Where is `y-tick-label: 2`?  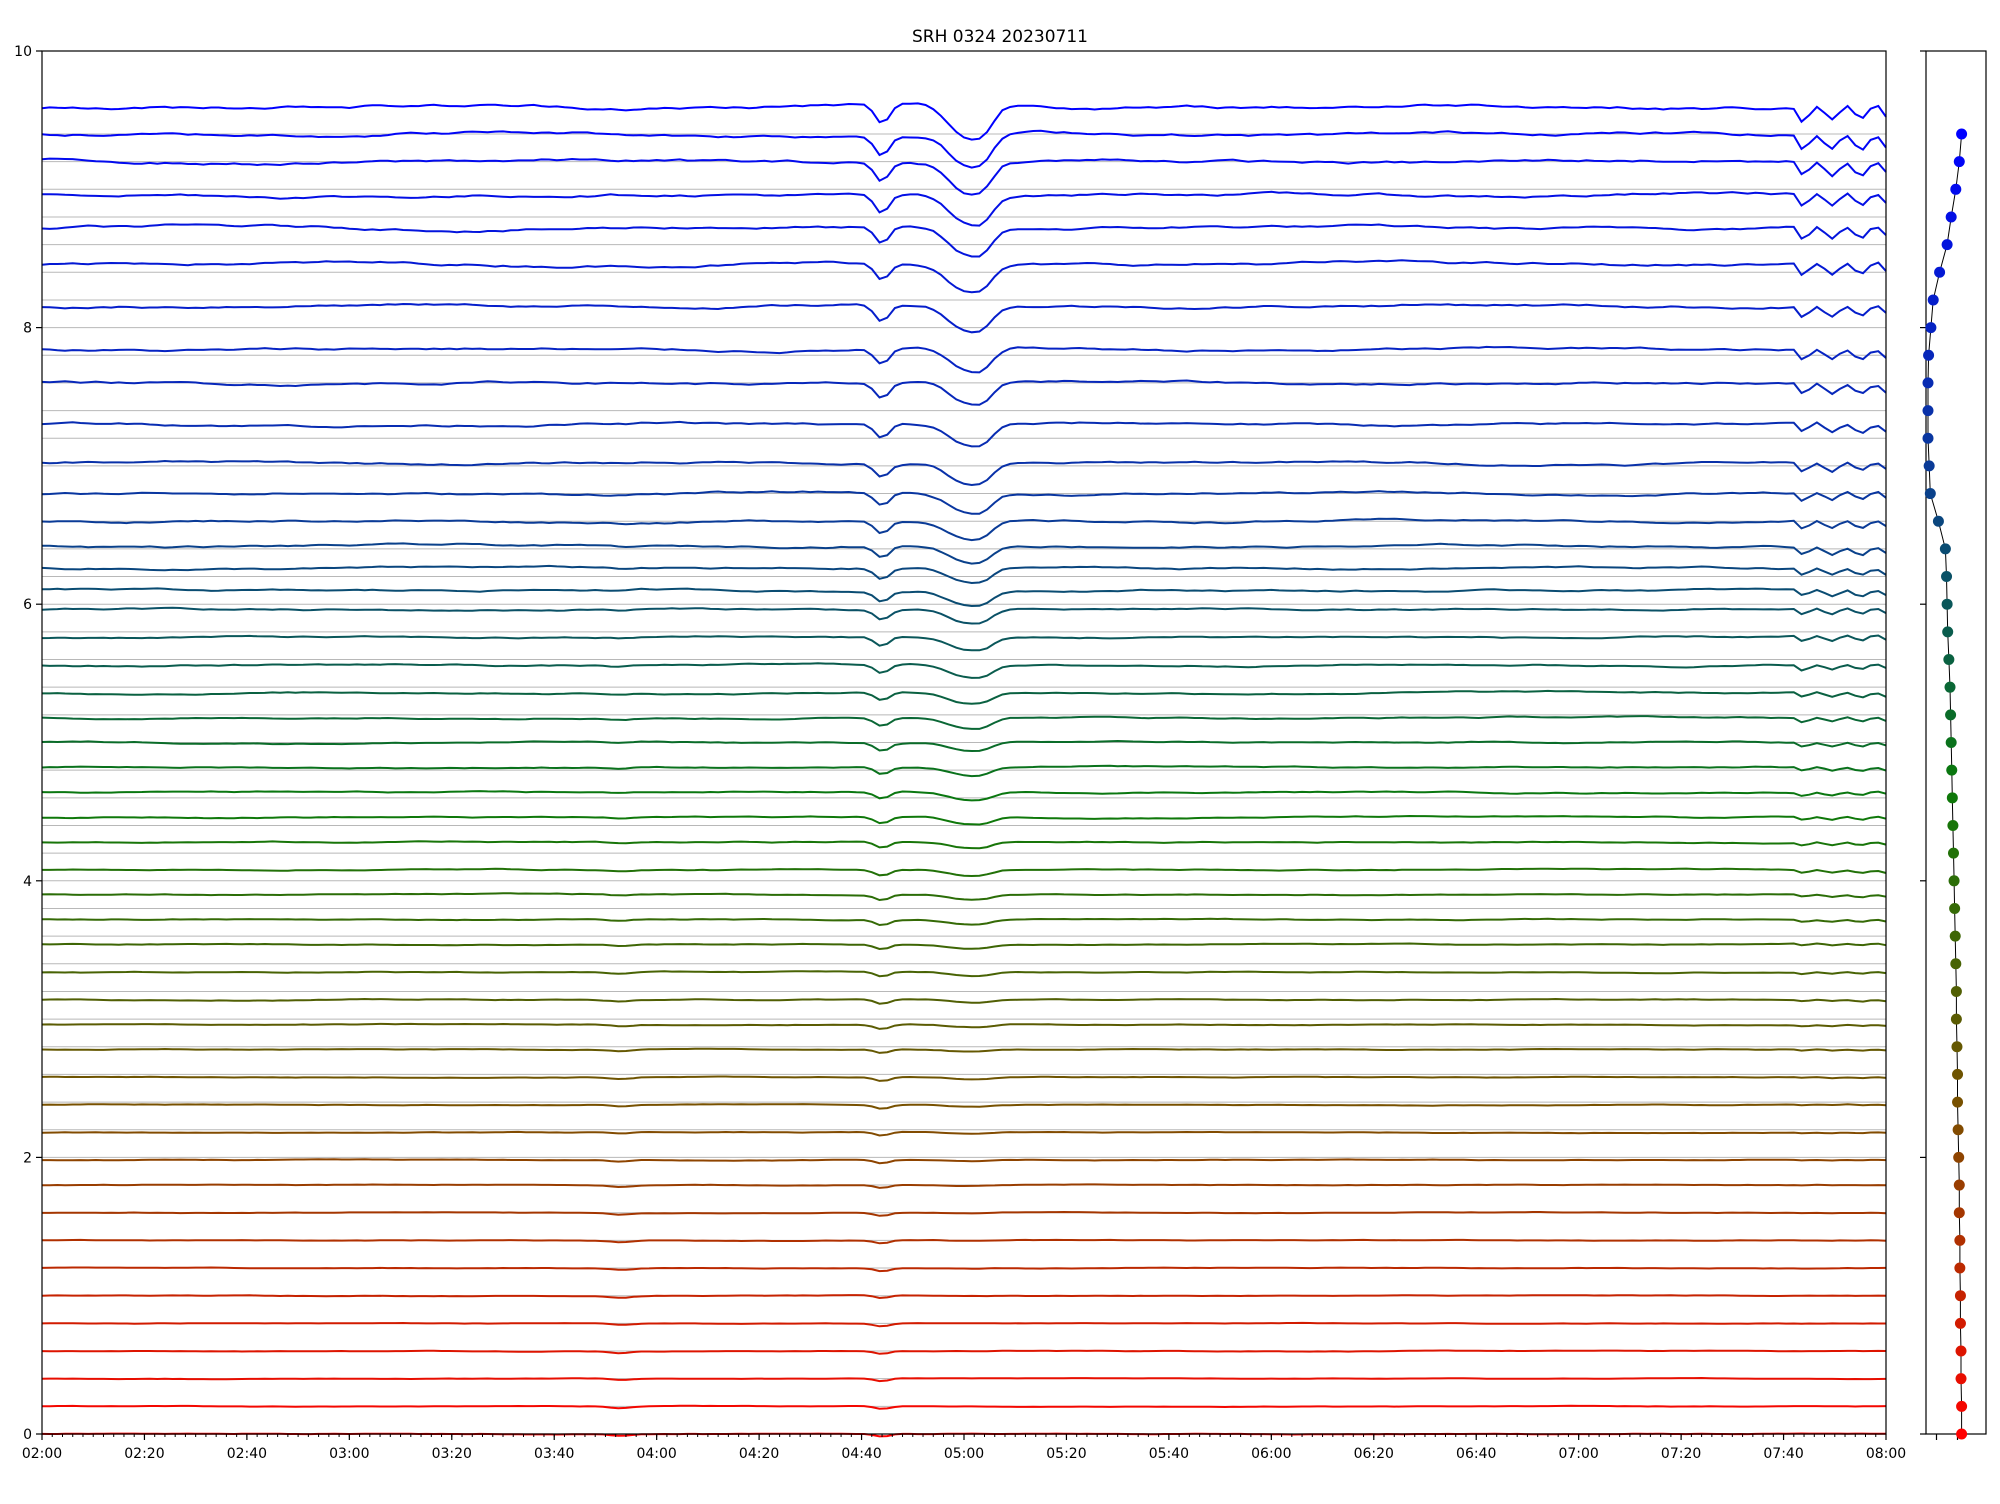 y-tick-label: 2 is located at coordinates (27, 1158).